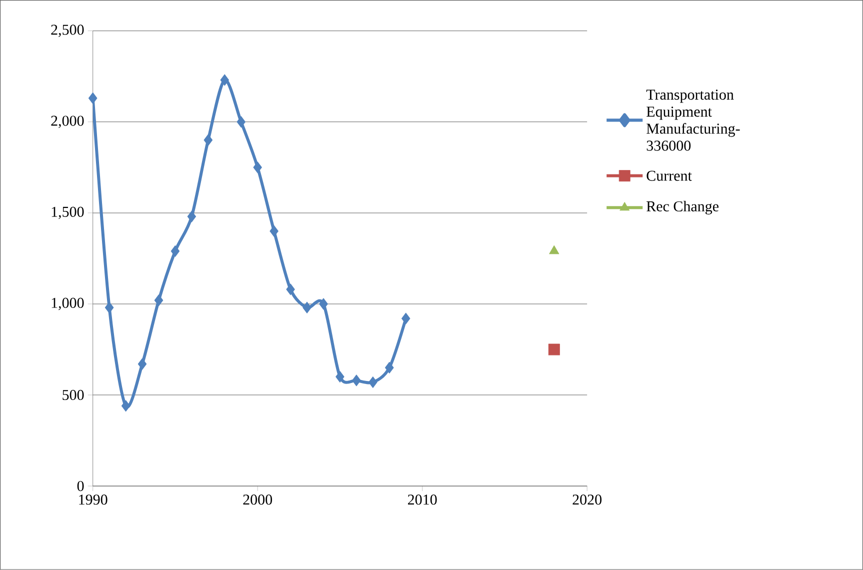 Image resolution: width=863 pixels, height=570 pixels. I want to click on y-tick-label: 0, so click(80, 486).